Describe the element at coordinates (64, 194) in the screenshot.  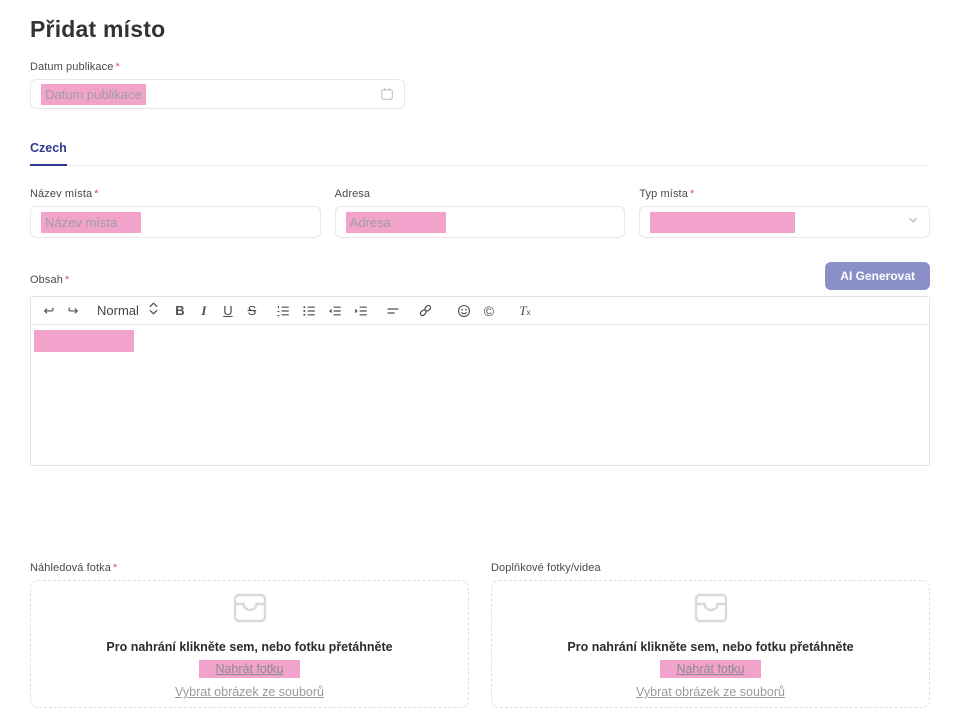
I see `place-name-label: Název místa *` at that location.